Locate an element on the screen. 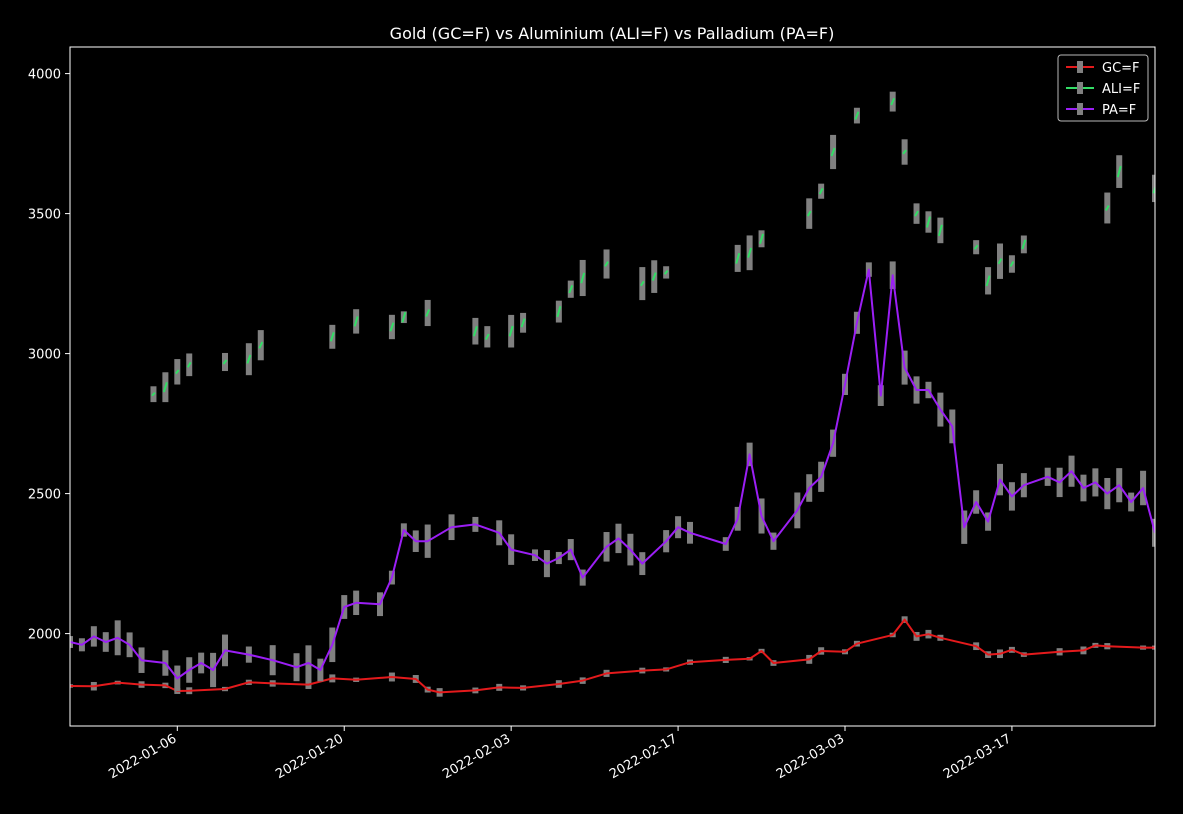 Image resolution: width=1183 pixels, height=814 pixels. y-tick-label: 3500 is located at coordinates (44, 215).